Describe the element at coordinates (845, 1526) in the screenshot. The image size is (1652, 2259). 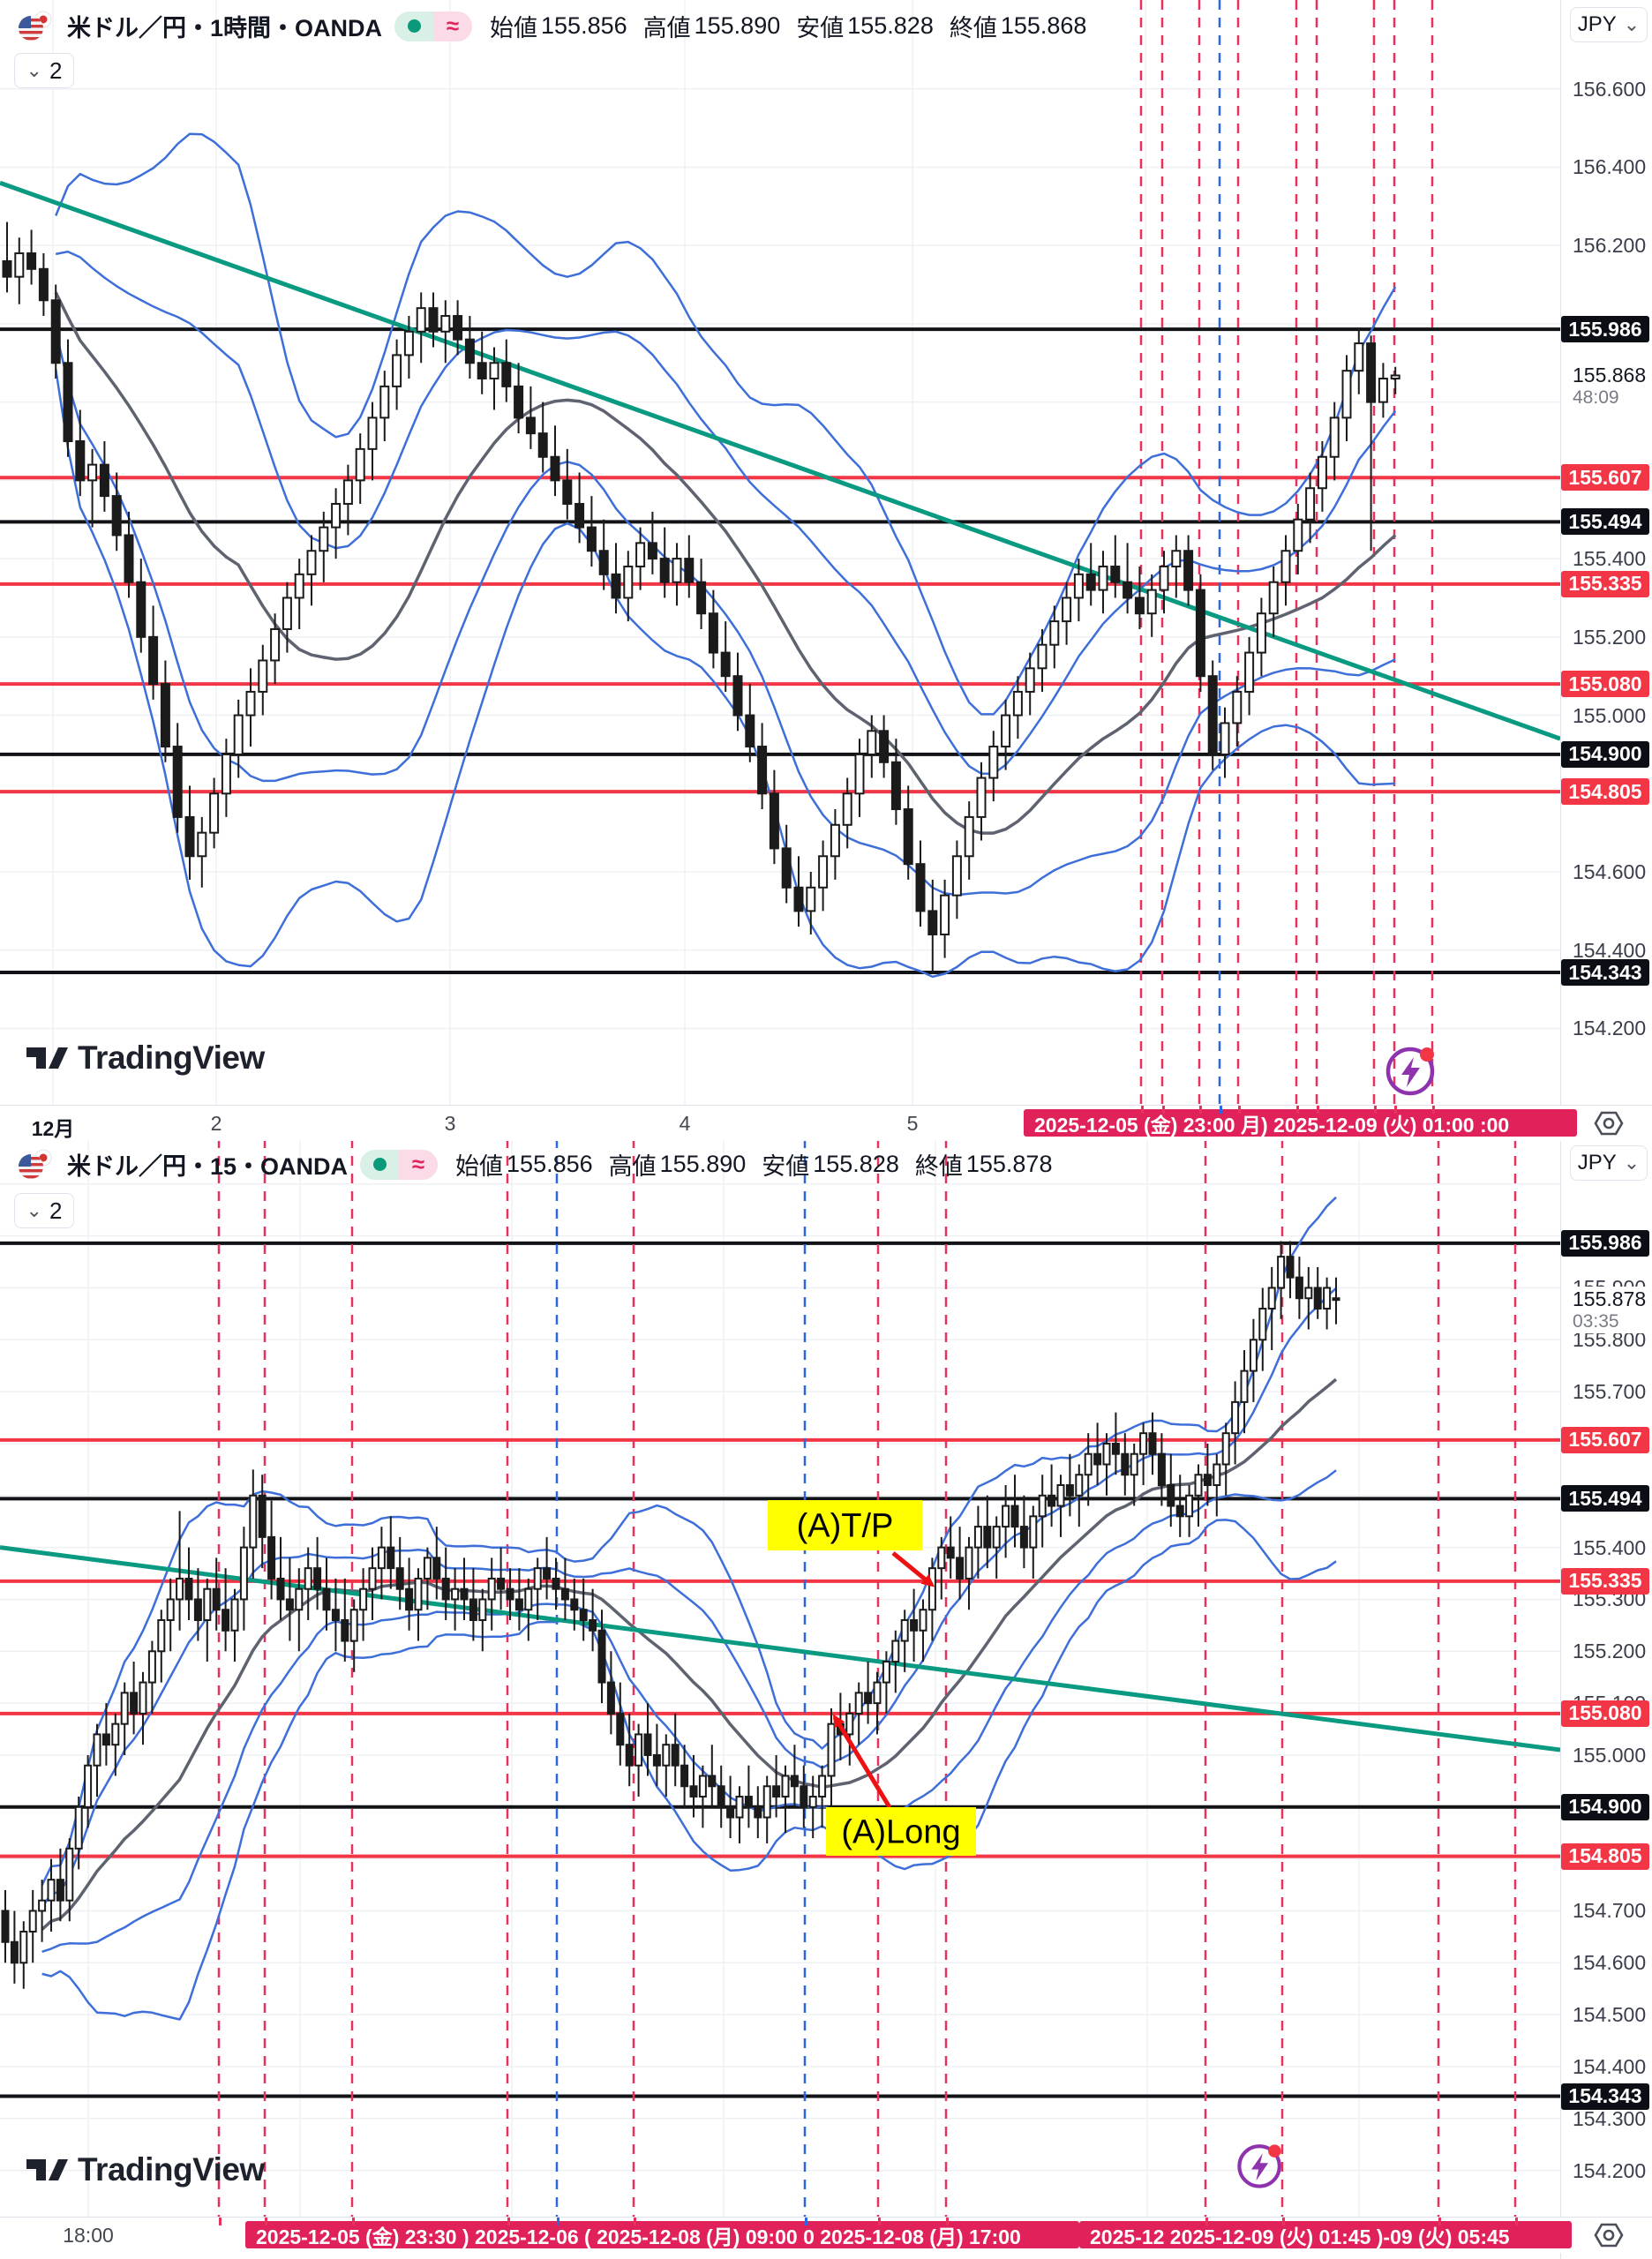
I see `svg-text: (A)T/P` at that location.